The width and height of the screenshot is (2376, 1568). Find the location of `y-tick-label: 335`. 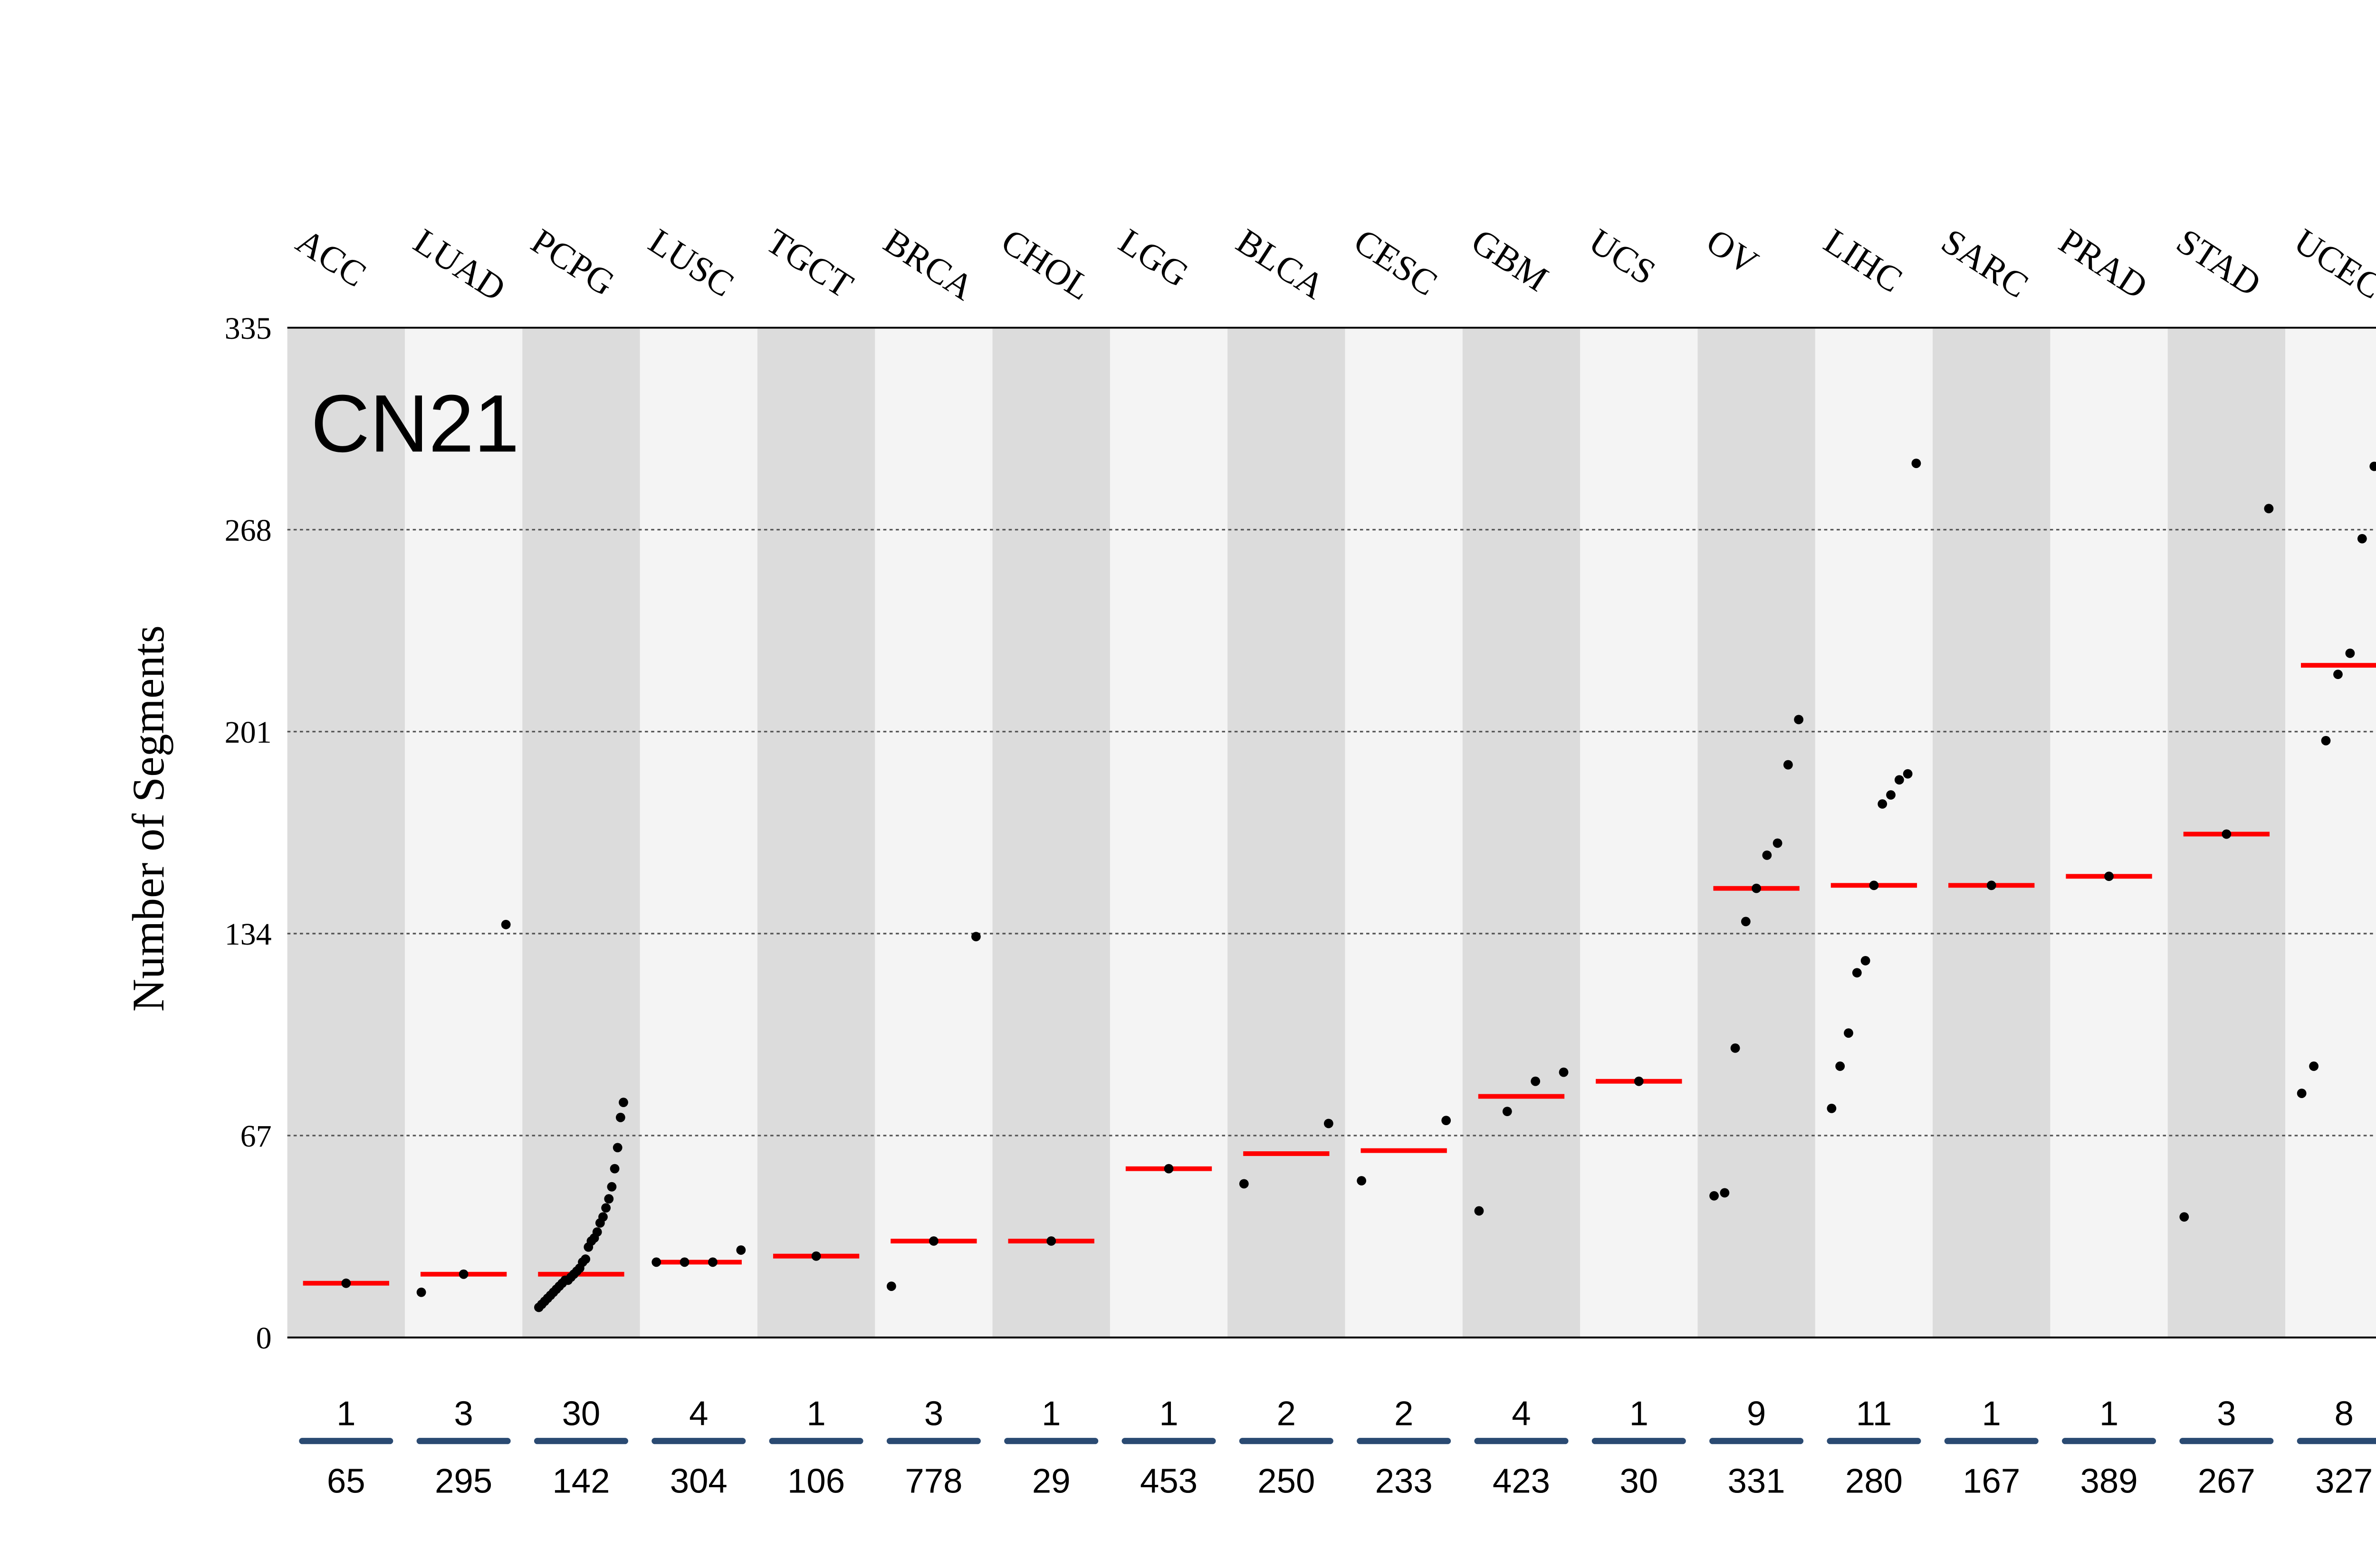

y-tick-label: 335 is located at coordinates (248, 328).